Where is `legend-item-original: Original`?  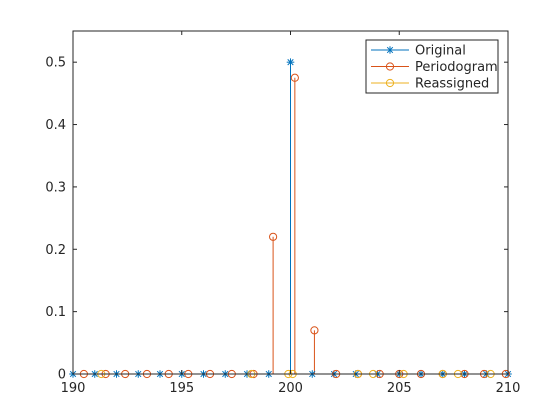 legend-item-original: Original is located at coordinates (418, 51).